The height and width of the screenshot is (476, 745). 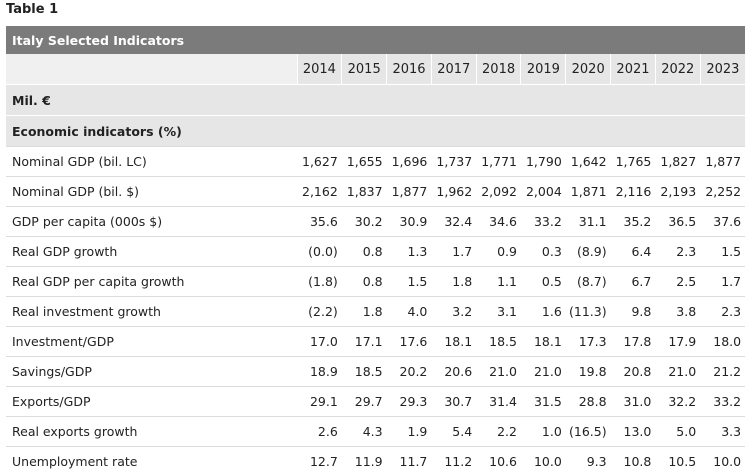 What do you see at coordinates (677, 282) in the screenshot?
I see `value-cell: 2.5` at bounding box center [677, 282].